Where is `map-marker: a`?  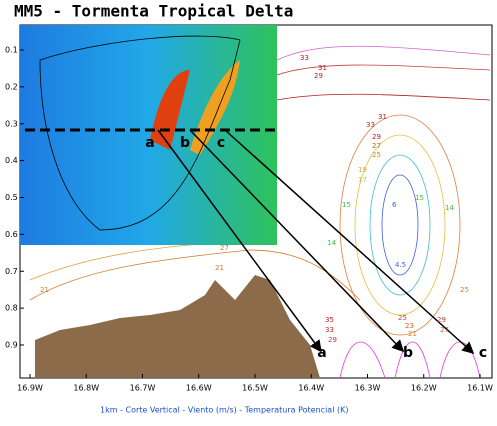 map-marker: a is located at coordinates (149, 143).